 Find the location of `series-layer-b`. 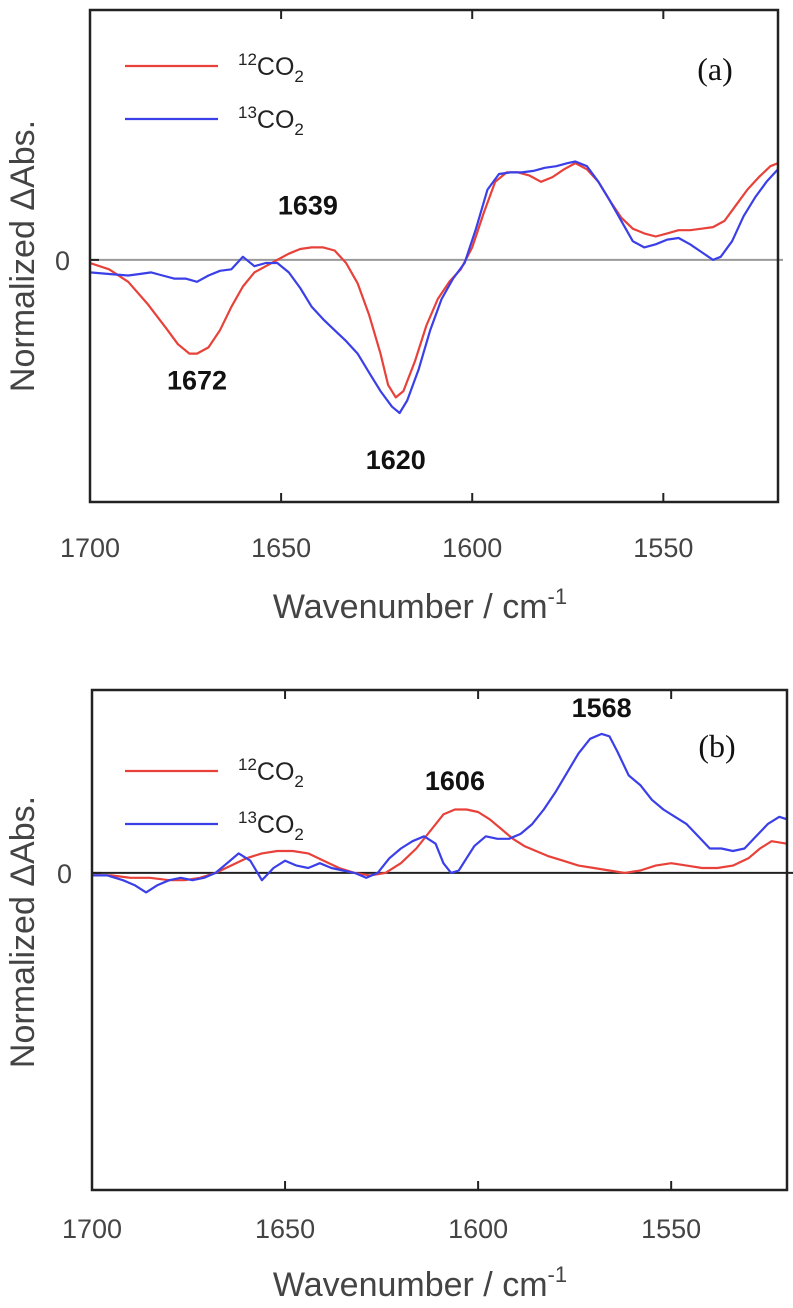

series-layer-b is located at coordinates (439, 813).